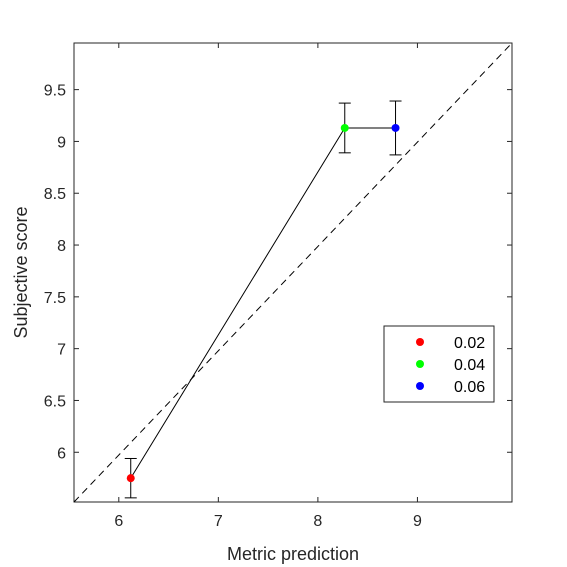  I want to click on y-tick-label: 8.5, so click(55, 194).